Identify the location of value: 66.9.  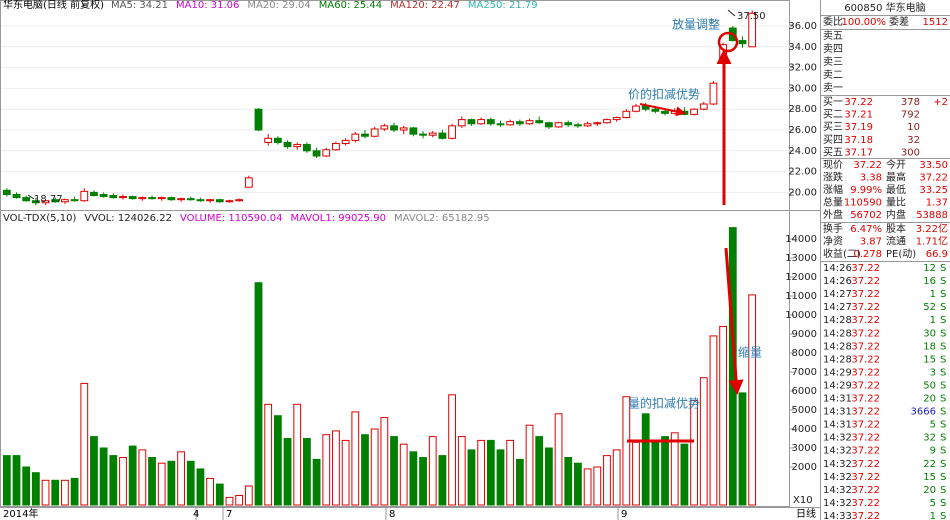
(937, 254).